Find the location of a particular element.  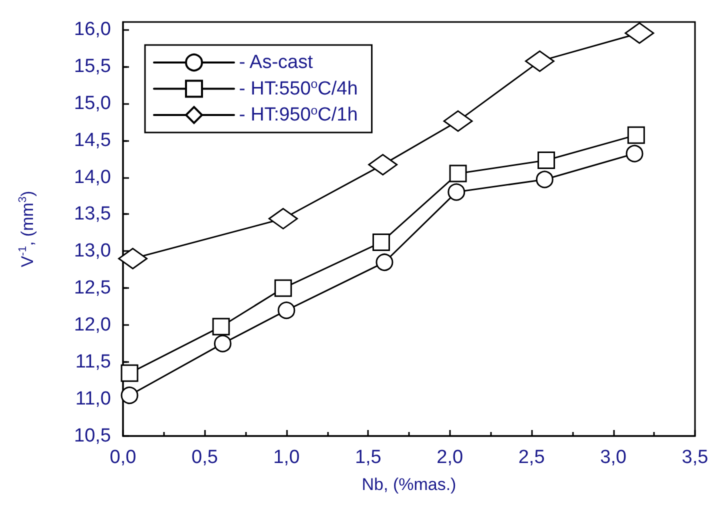

y-tick-label: 10,5 is located at coordinates (92, 436).